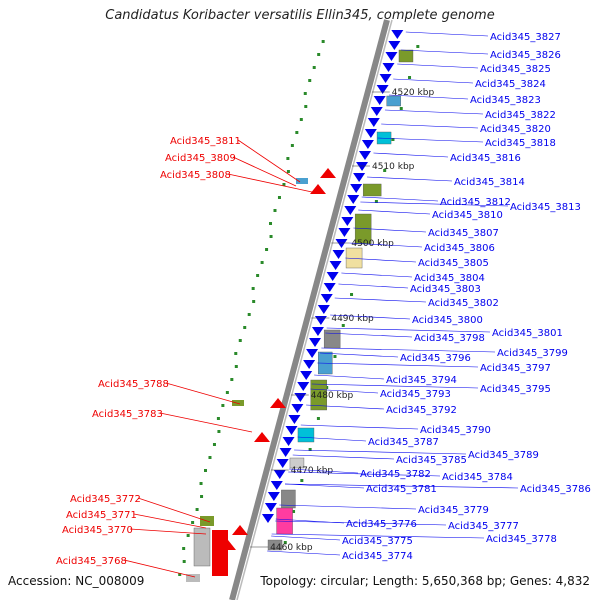 This screenshot has height=600, width=600. Describe the element at coordinates (445, 289) in the screenshot. I see `right-gene-label: Acid345_3803` at that location.